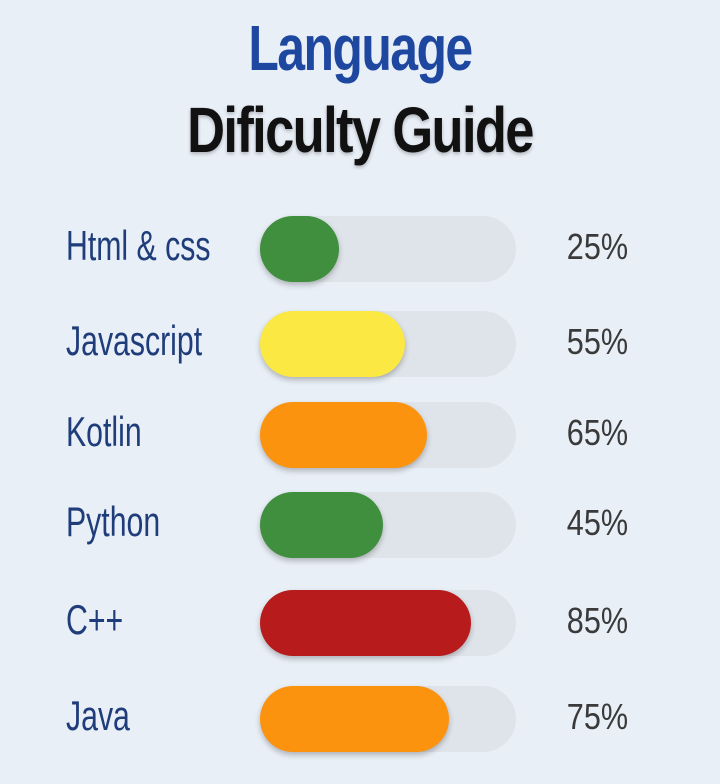 The width and height of the screenshot is (720, 784). I want to click on title-difficulty-guide: Dificulty Guide, so click(360, 130).